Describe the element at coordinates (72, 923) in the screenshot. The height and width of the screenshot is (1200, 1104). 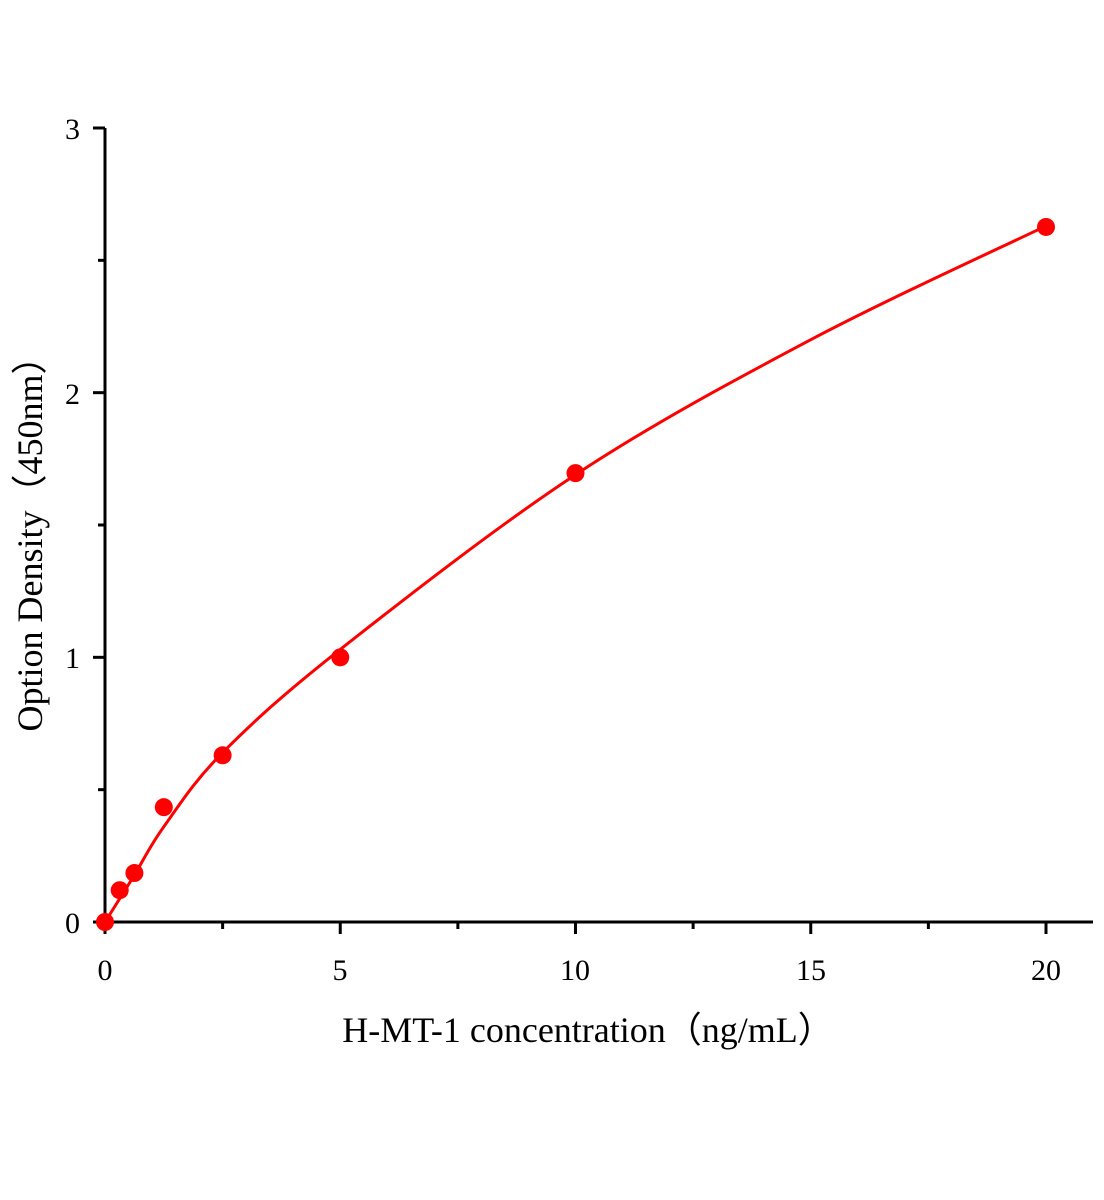
I see `y-tick-label: 0` at that location.